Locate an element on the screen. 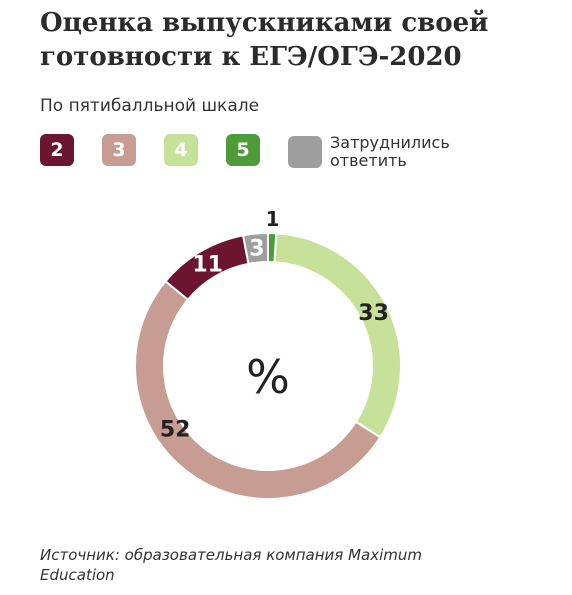 The height and width of the screenshot is (595, 572). slice-value-label: 52 is located at coordinates (175, 429).